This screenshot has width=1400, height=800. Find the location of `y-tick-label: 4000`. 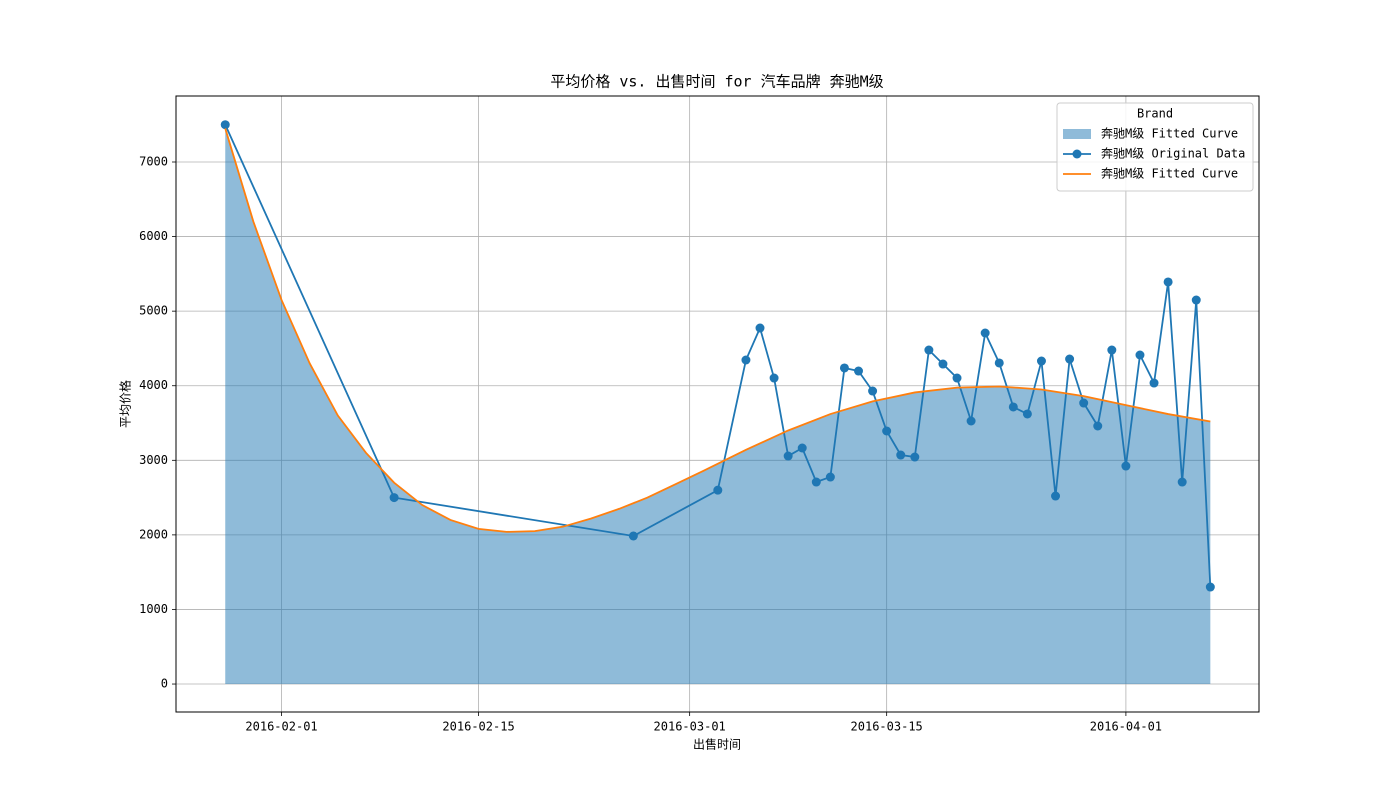

y-tick-label: 4000 is located at coordinates (153, 385).